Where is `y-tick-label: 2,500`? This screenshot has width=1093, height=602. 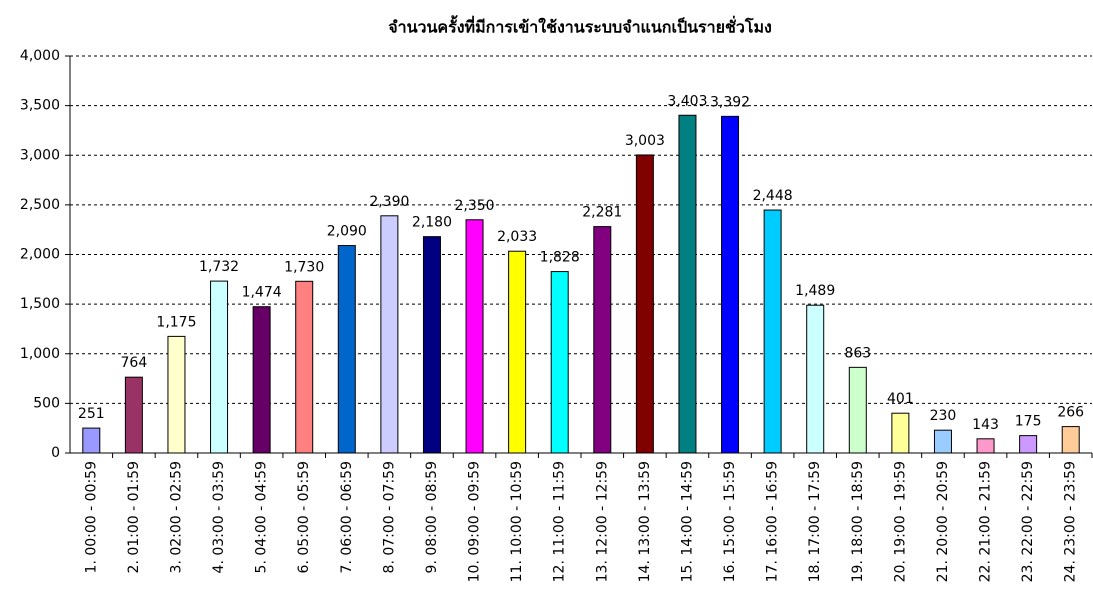 y-tick-label: 2,500 is located at coordinates (40, 205).